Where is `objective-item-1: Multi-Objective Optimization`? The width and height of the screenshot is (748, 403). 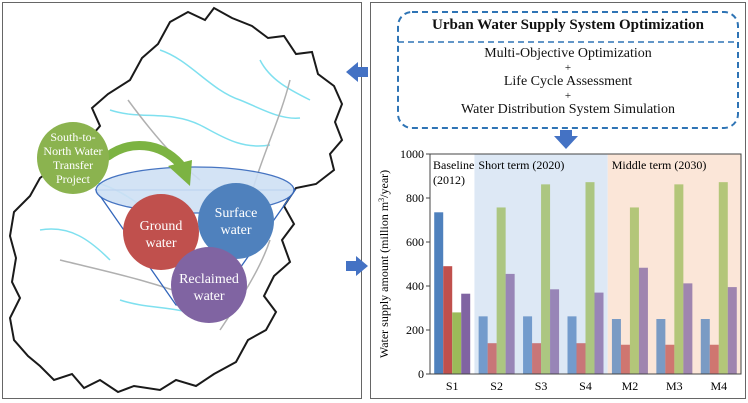 objective-item-1: Multi-Objective Optimization is located at coordinates (568, 53).